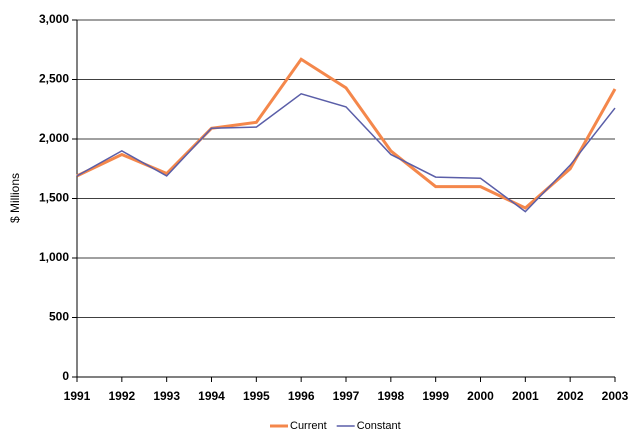 This screenshot has width=631, height=433. What do you see at coordinates (256, 396) in the screenshot?
I see `x-tick-label: 1995` at bounding box center [256, 396].